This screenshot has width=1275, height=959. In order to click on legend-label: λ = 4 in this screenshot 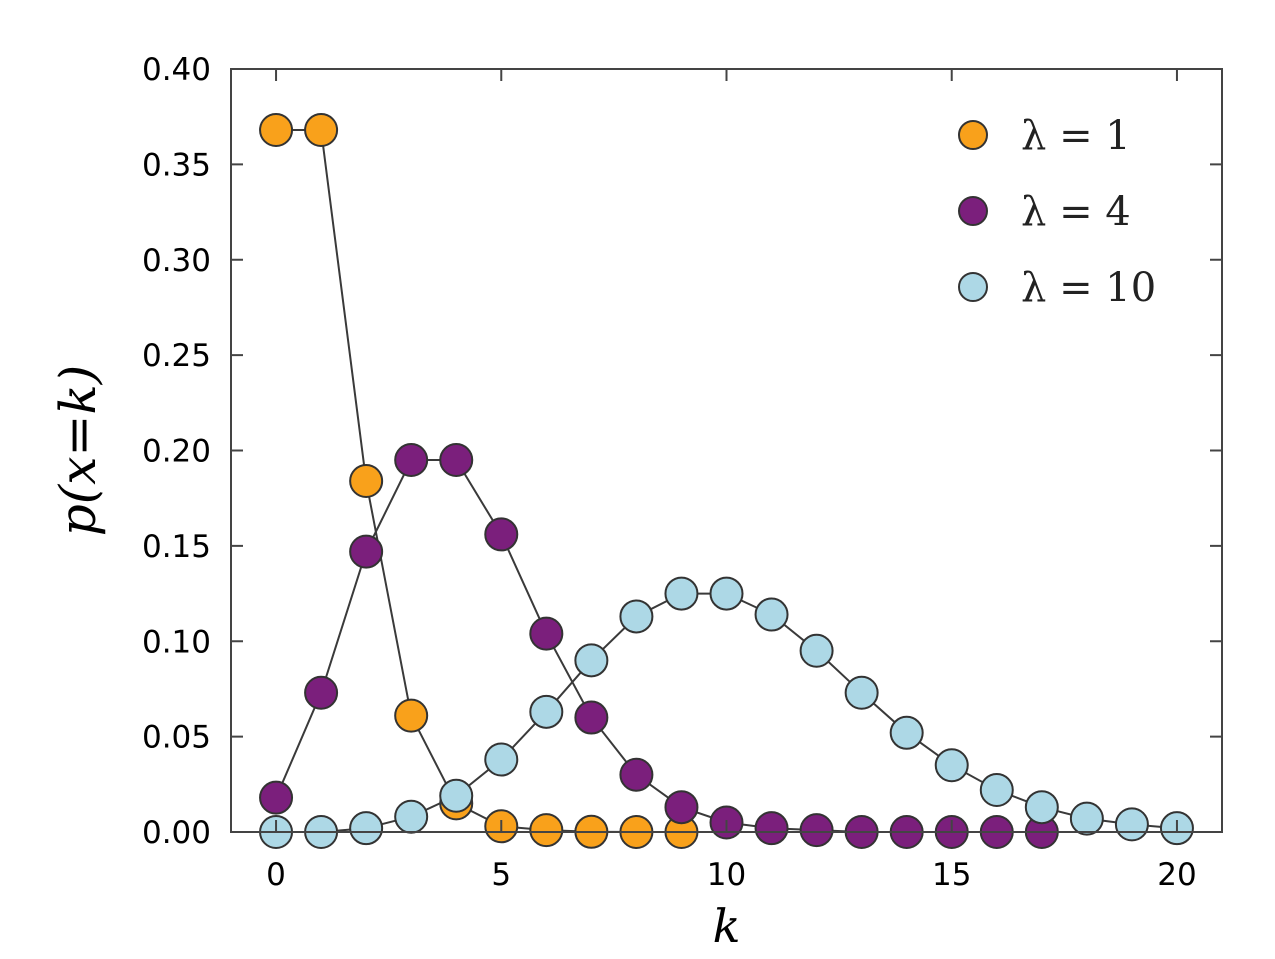, I will do `click(1076, 212)`.